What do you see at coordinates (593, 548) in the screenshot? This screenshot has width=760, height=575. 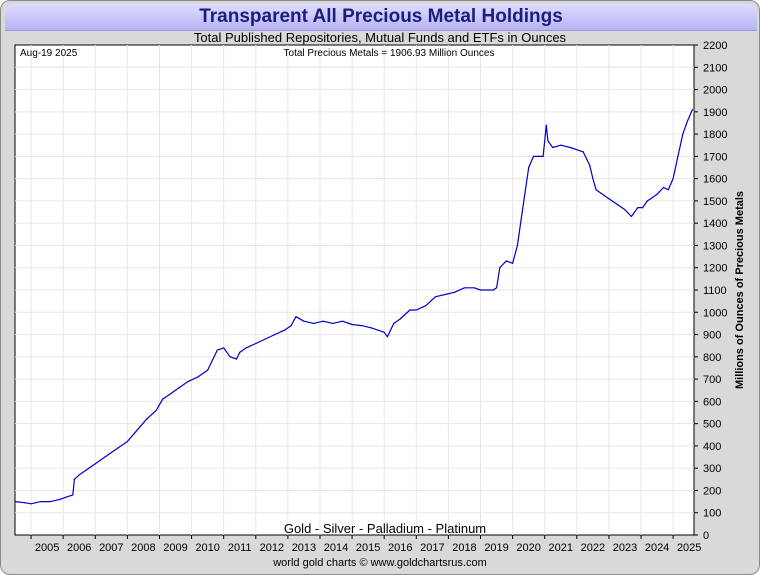 I see `x-tick-label: 2022` at bounding box center [593, 548].